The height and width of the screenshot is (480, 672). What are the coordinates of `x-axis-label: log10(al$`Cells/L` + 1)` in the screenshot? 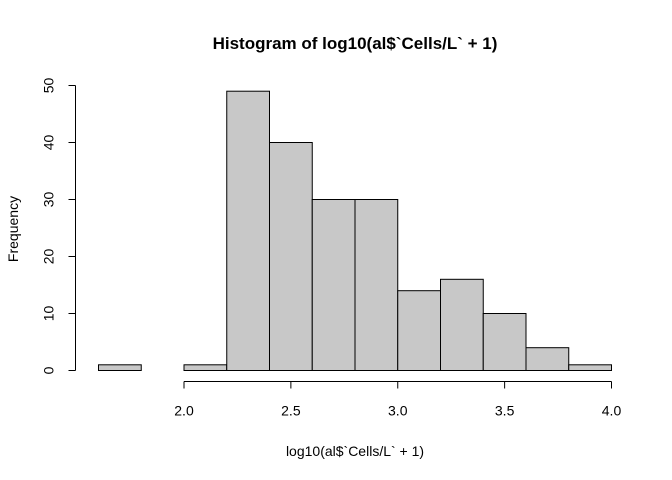 It's located at (355, 451).